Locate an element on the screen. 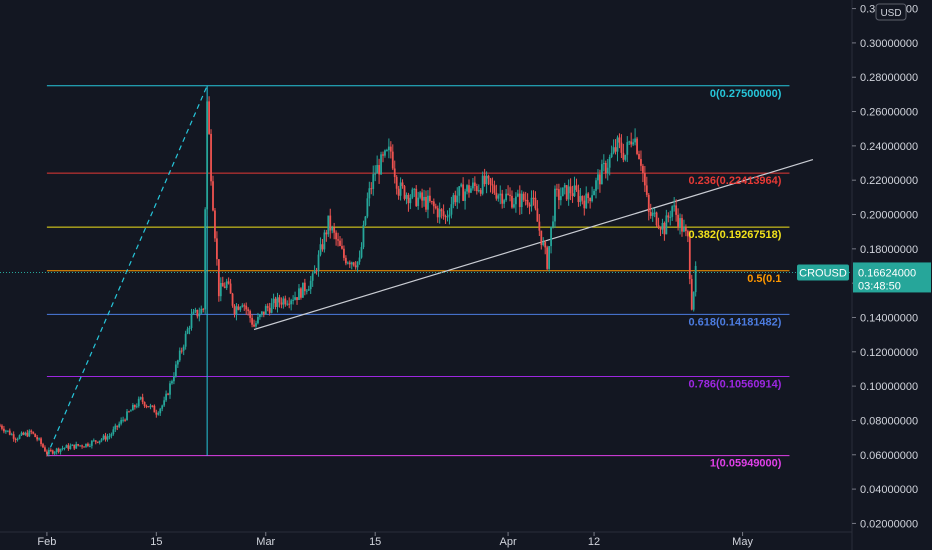 The height and width of the screenshot is (550, 932). price-tick-label: 0.10000000 is located at coordinates (889, 387).